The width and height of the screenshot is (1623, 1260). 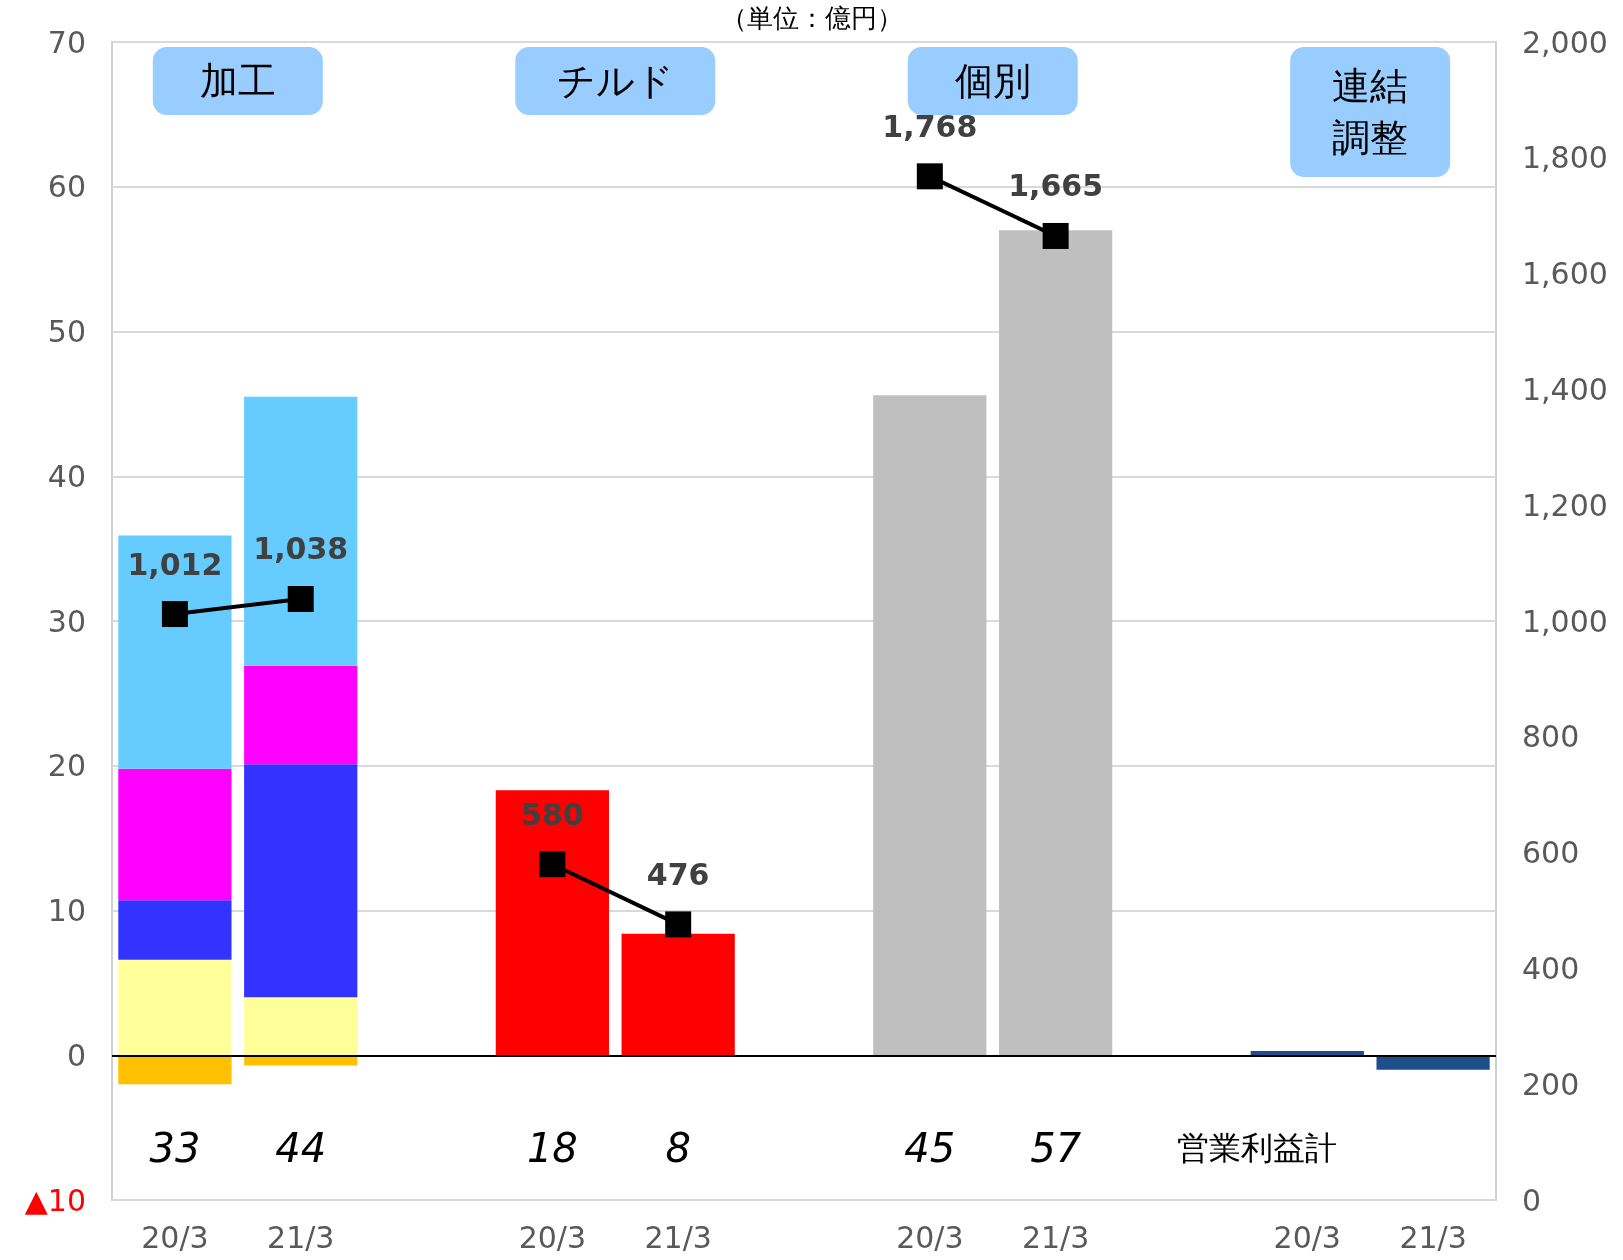 What do you see at coordinates (678, 1147) in the screenshot?
I see `total-label: 8` at bounding box center [678, 1147].